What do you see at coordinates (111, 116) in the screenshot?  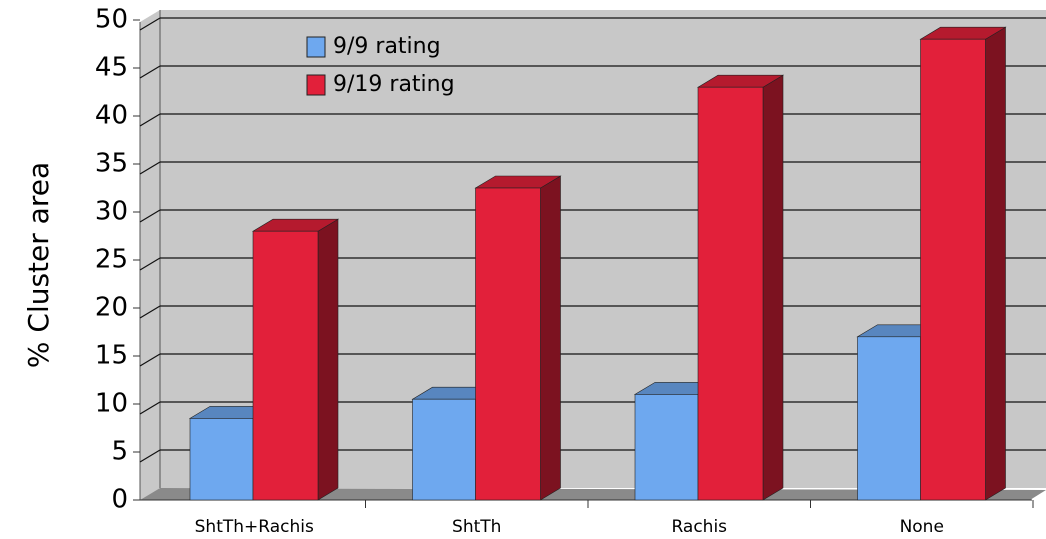 I see `y-tick-label: 40` at bounding box center [111, 116].